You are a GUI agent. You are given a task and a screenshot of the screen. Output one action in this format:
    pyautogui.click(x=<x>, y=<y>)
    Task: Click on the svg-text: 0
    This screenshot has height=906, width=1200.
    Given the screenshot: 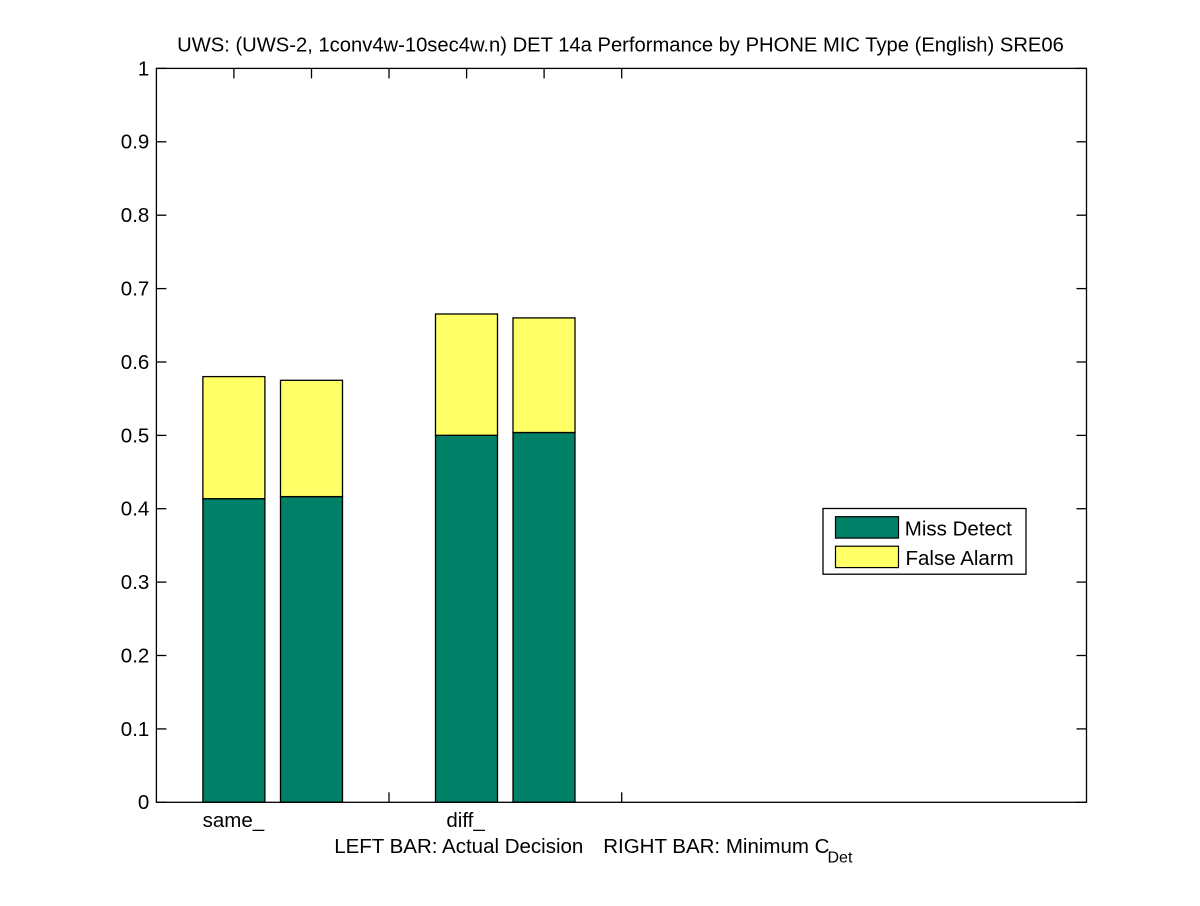 What is the action you would take?
    pyautogui.click(x=143, y=802)
    